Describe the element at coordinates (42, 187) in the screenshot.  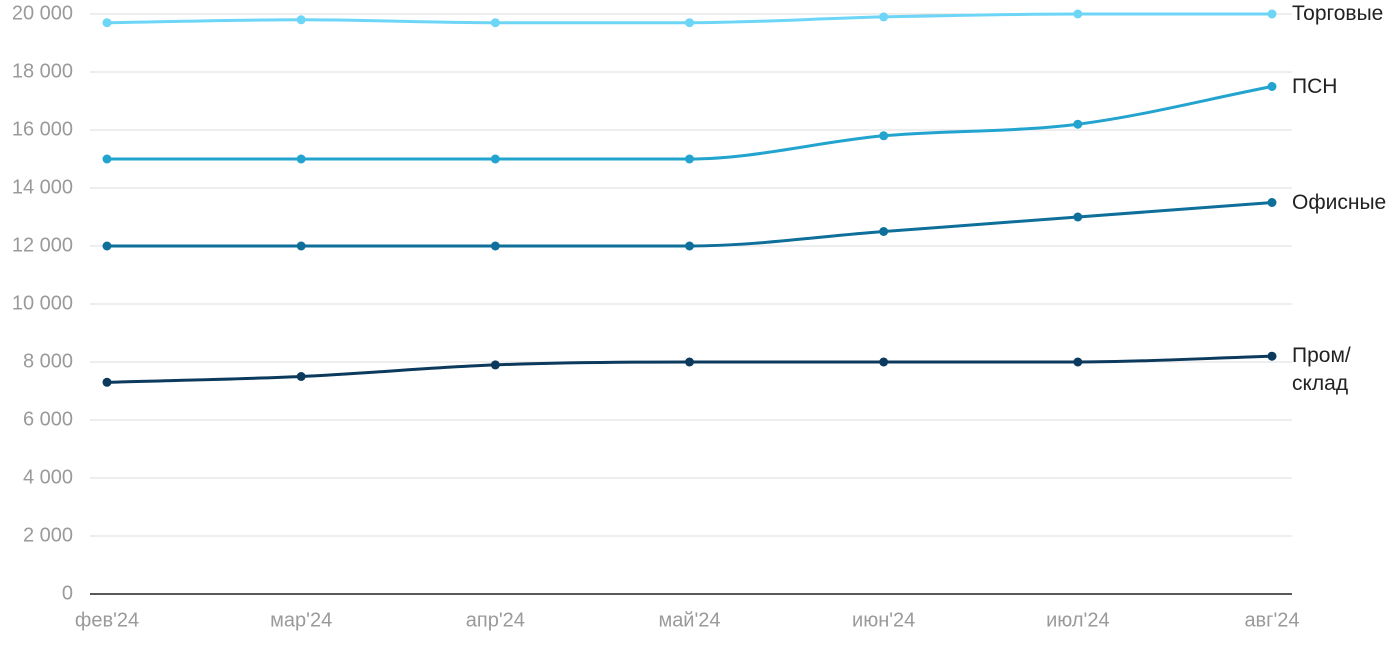
I see `y-tick-label: 14 000` at that location.